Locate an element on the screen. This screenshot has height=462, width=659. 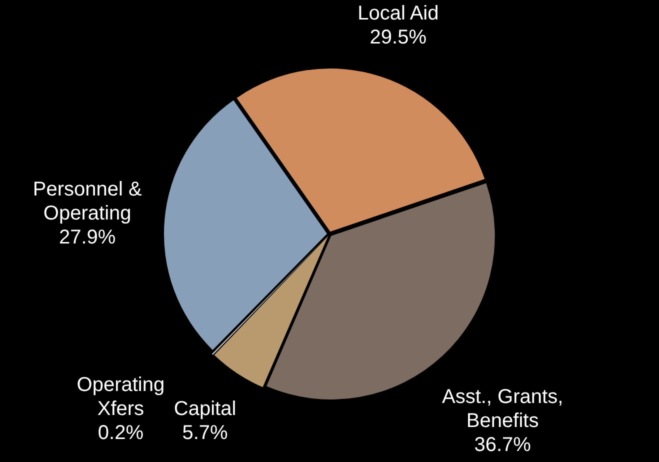
slice-label: Capital is located at coordinates (205, 409).